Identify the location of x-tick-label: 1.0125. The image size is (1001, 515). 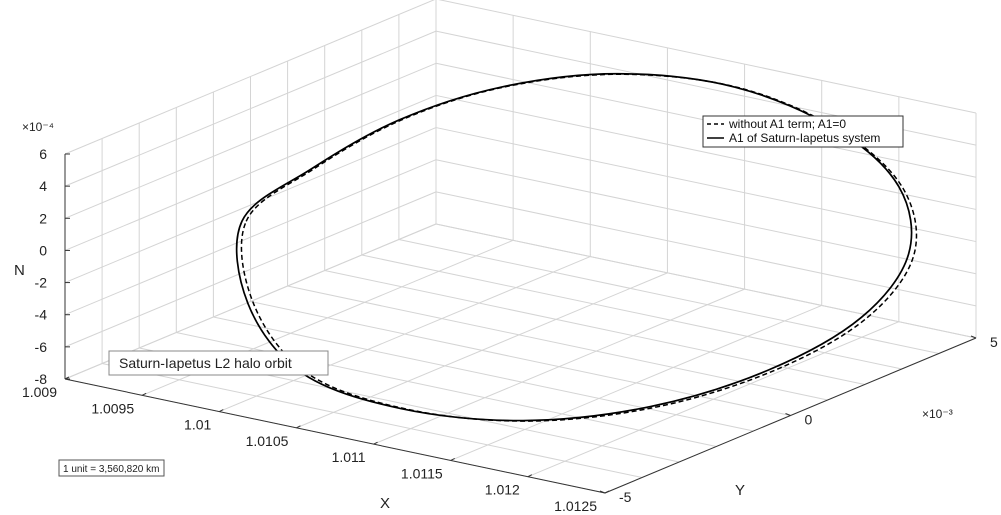
(575, 506).